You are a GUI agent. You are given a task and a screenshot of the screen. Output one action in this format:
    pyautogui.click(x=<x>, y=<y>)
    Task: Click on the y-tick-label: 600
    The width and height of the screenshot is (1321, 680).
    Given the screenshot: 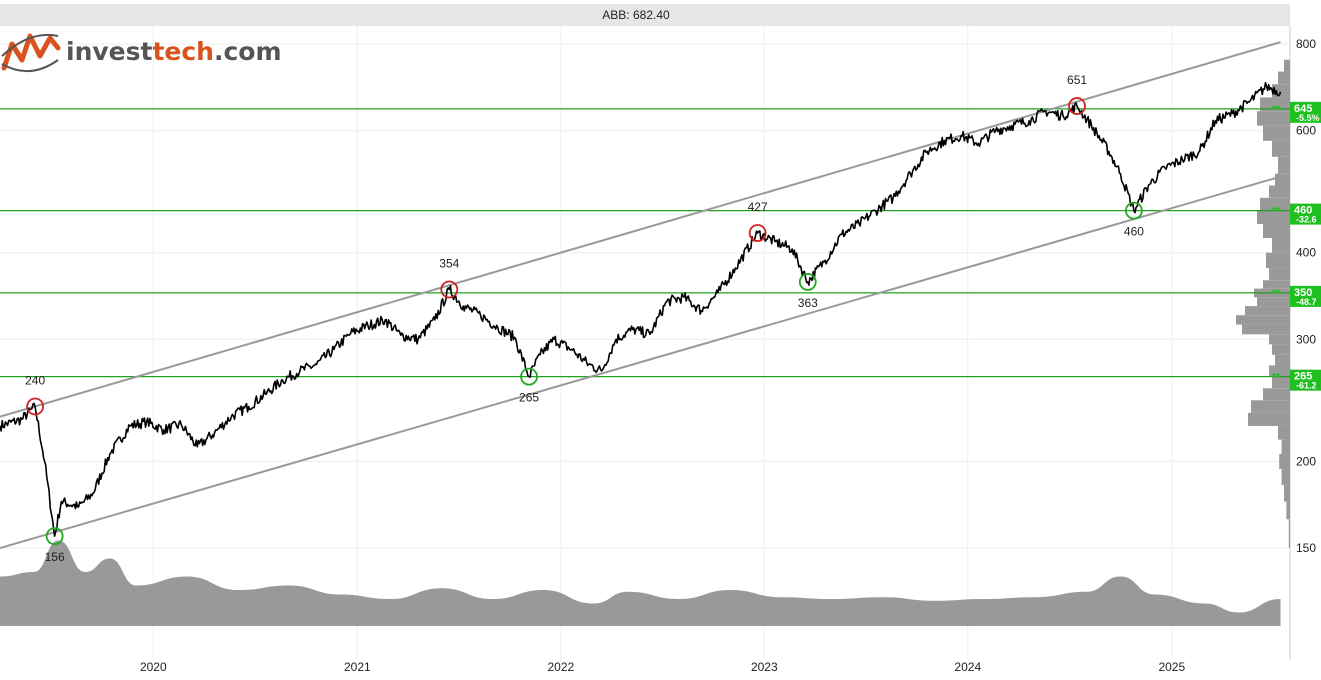 What is the action you would take?
    pyautogui.click(x=1306, y=131)
    